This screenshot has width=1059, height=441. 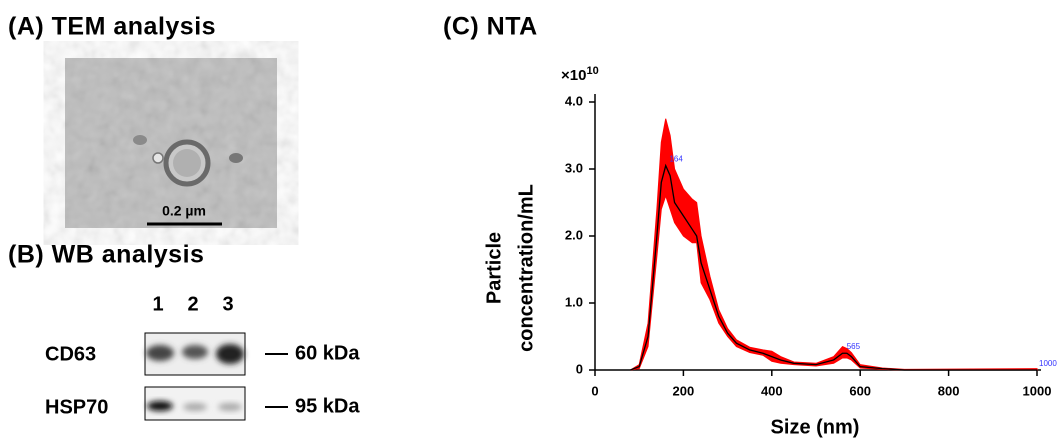 What do you see at coordinates (70, 354) in the screenshot?
I see `protein-label: CD63` at bounding box center [70, 354].